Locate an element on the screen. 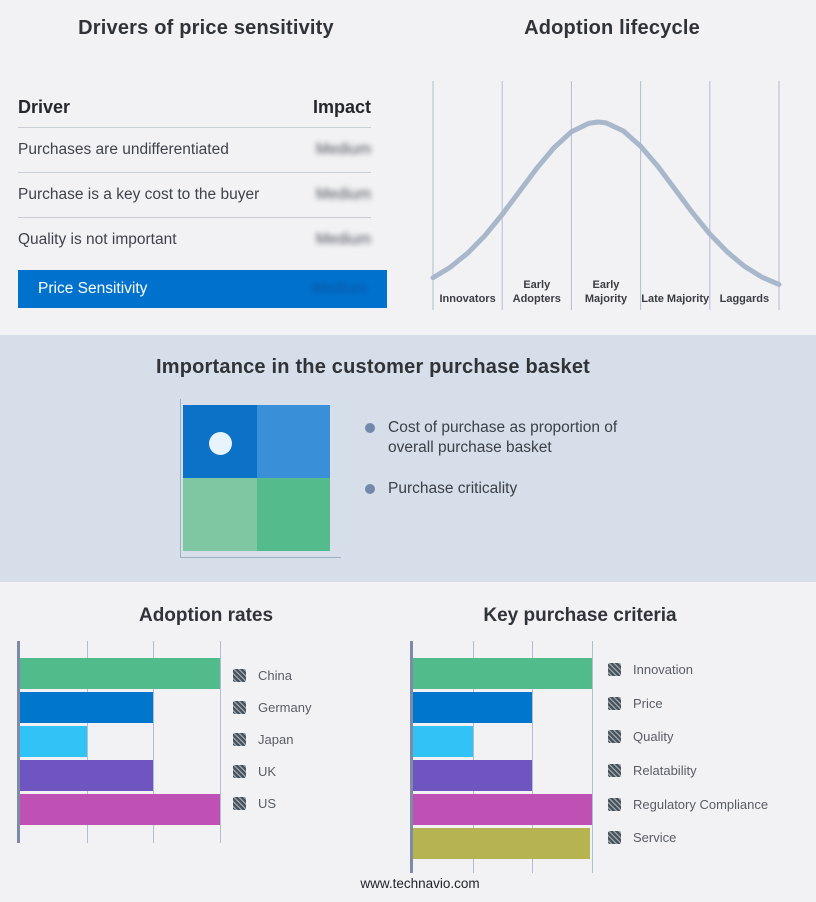 The image size is (816, 902). quadrant-cell-bottom-right is located at coordinates (293, 514).